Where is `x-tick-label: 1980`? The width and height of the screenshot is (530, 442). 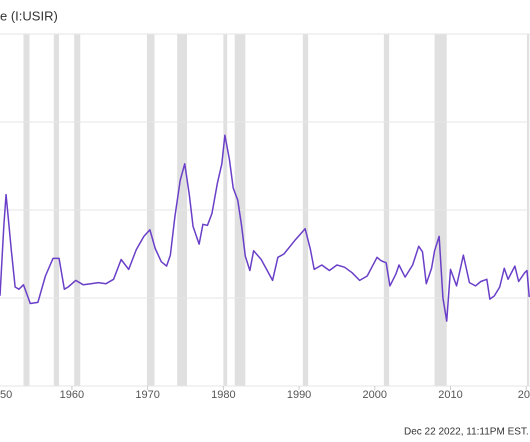 x-tick-label: 1980 is located at coordinates (223, 395).